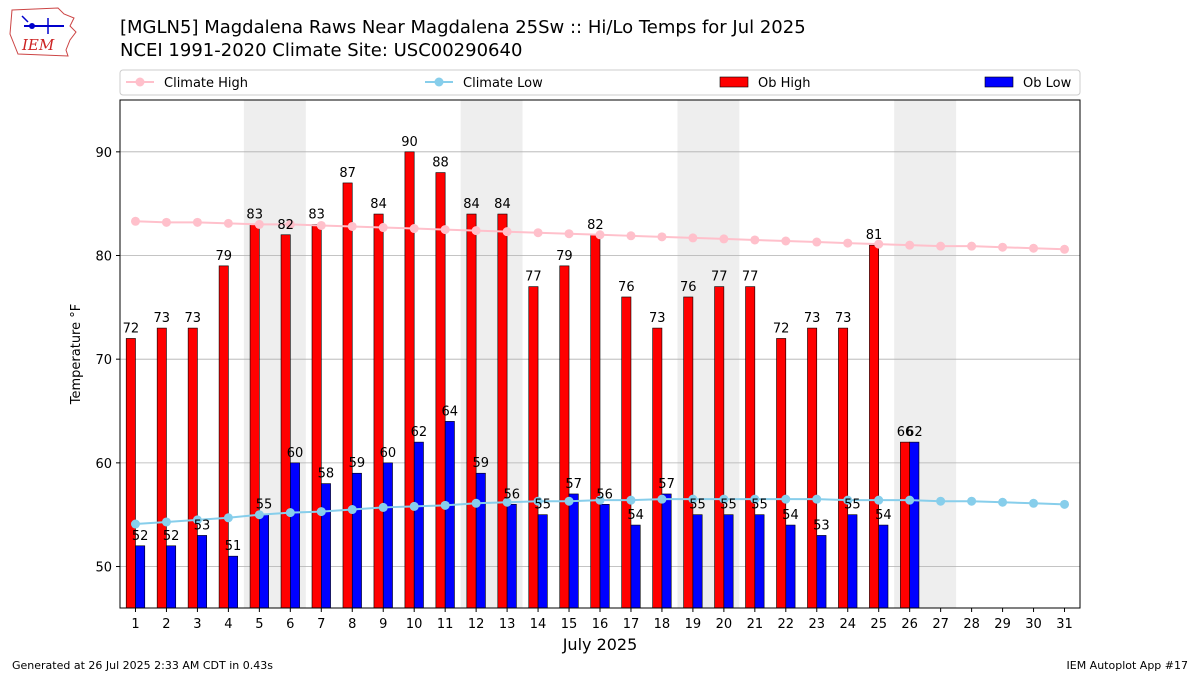 Image resolution: width=1200 pixels, height=675 pixels. Describe the element at coordinates (1128, 665) in the screenshot. I see `footer-app: IEM Autoplot App #17` at that location.